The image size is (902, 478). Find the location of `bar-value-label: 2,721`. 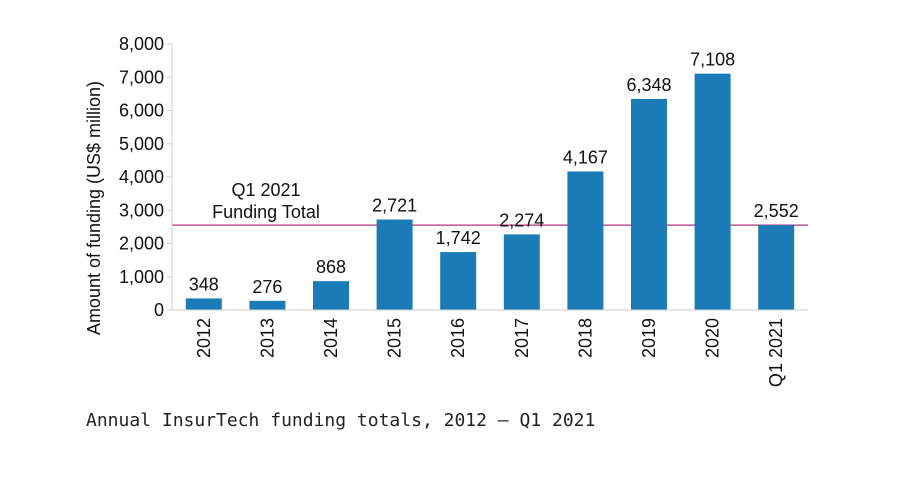

bar-value-label: 2,721 is located at coordinates (394, 206).